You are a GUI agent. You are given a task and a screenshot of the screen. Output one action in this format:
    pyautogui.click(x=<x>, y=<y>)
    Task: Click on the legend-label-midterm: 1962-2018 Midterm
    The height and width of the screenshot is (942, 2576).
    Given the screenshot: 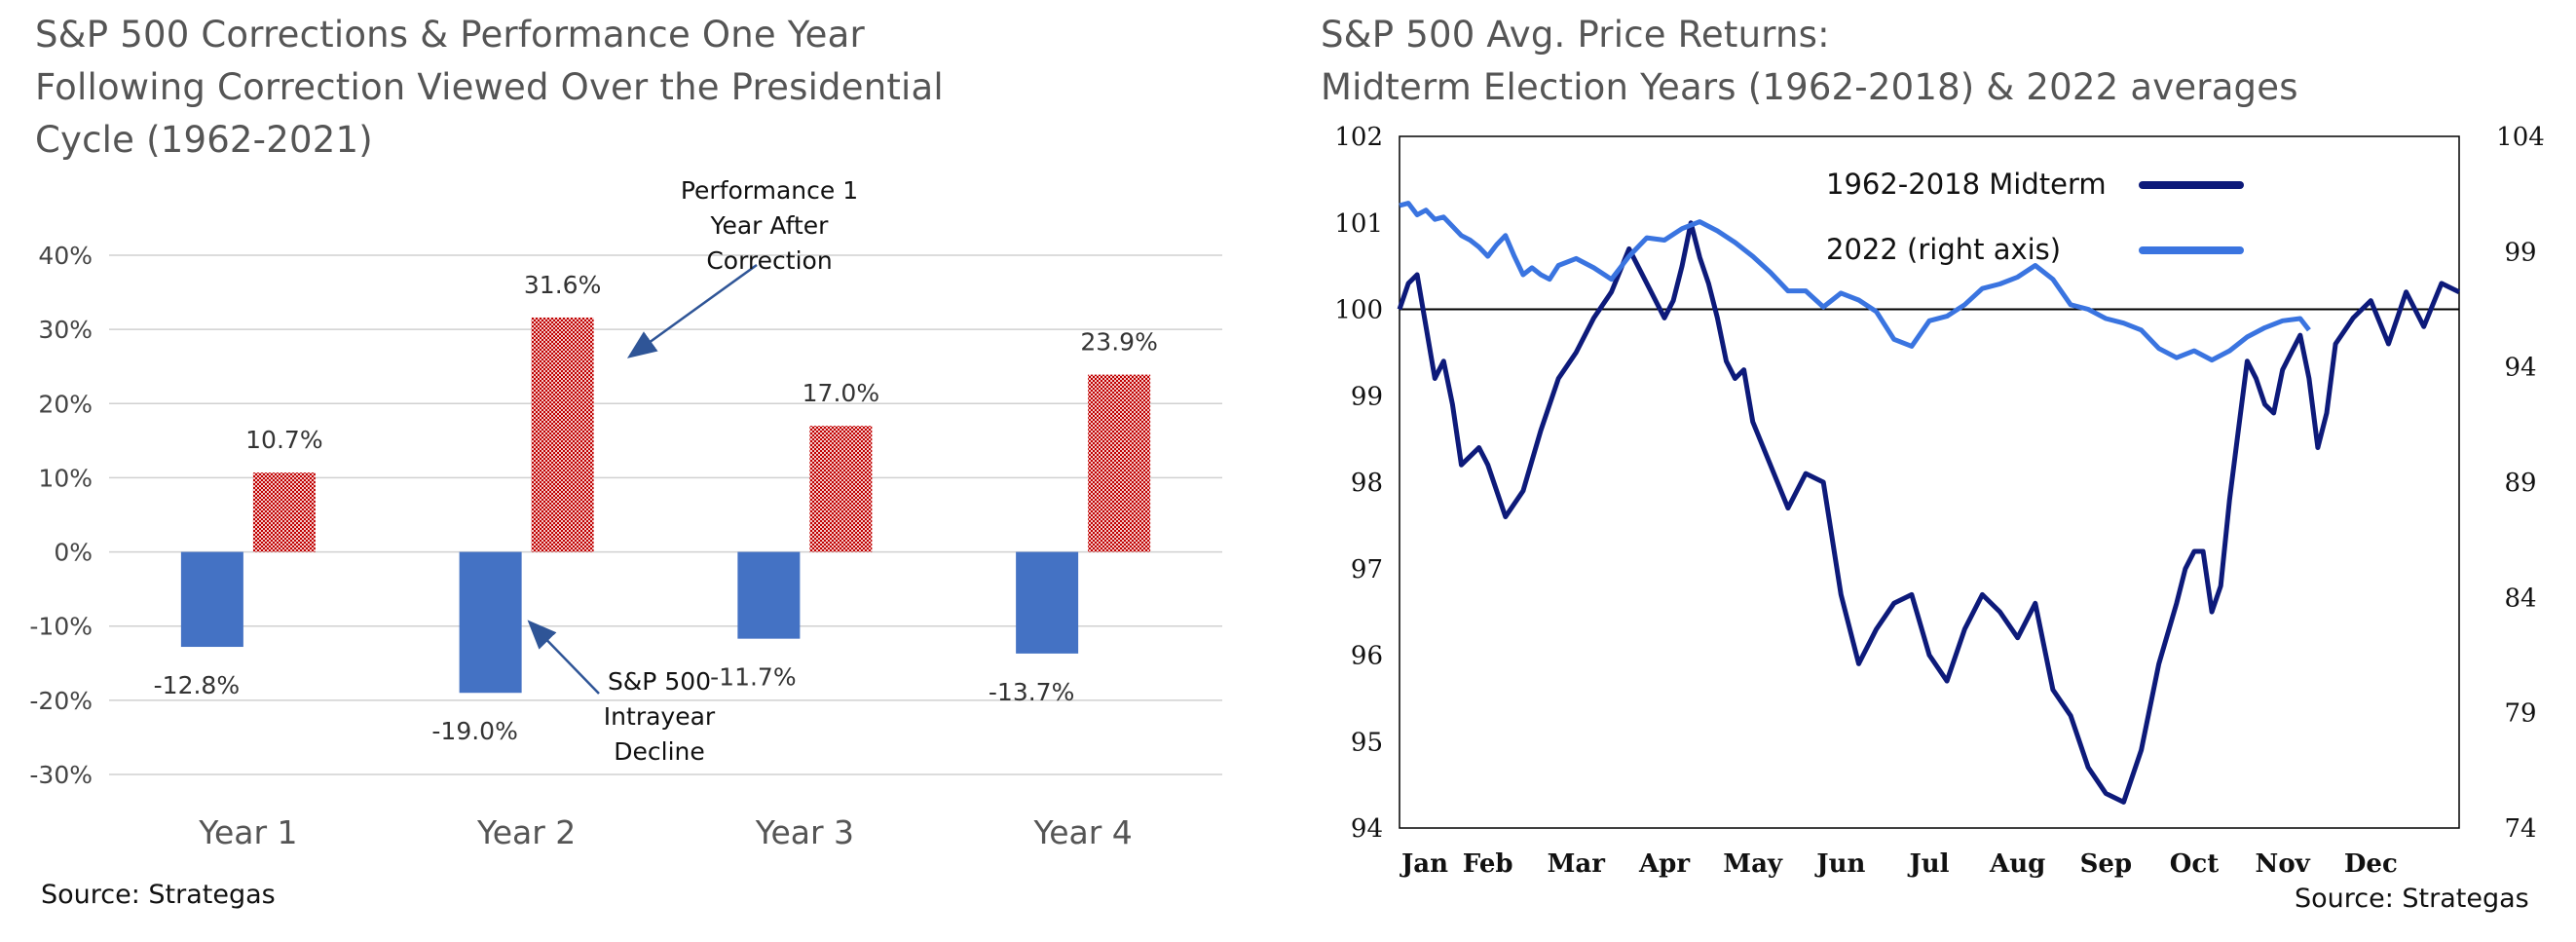 What is the action you would take?
    pyautogui.click(x=1966, y=184)
    